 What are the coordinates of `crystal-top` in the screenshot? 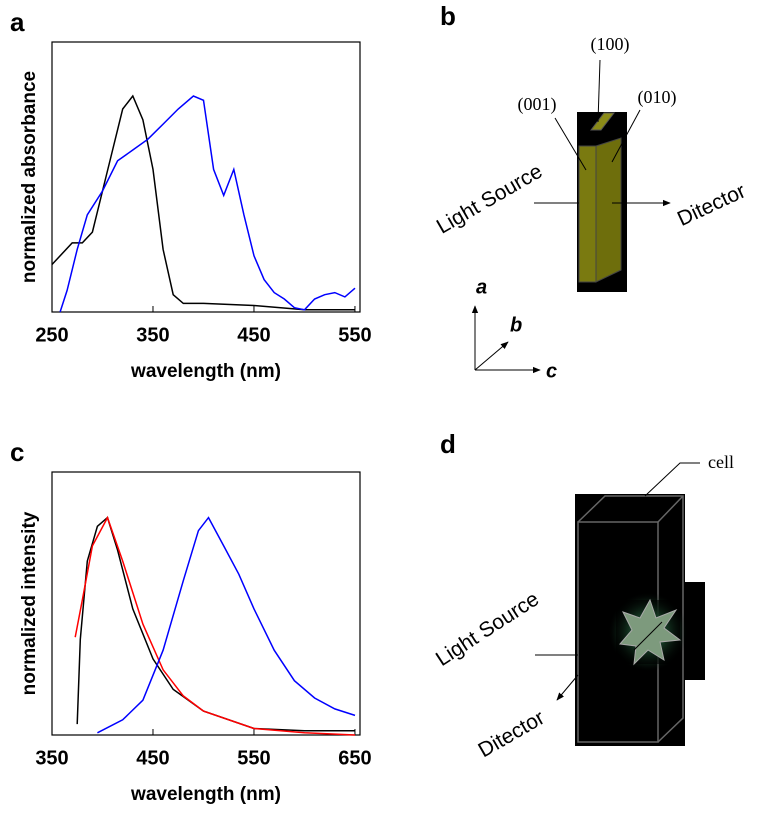 It's located at (602, 121).